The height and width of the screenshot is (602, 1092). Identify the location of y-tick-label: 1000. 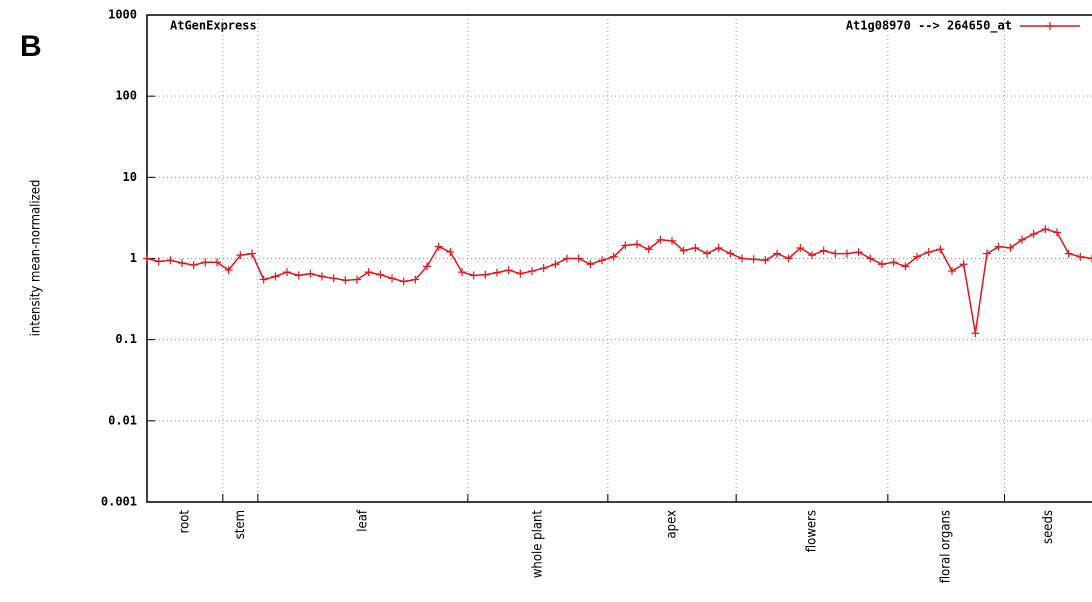
(122, 15).